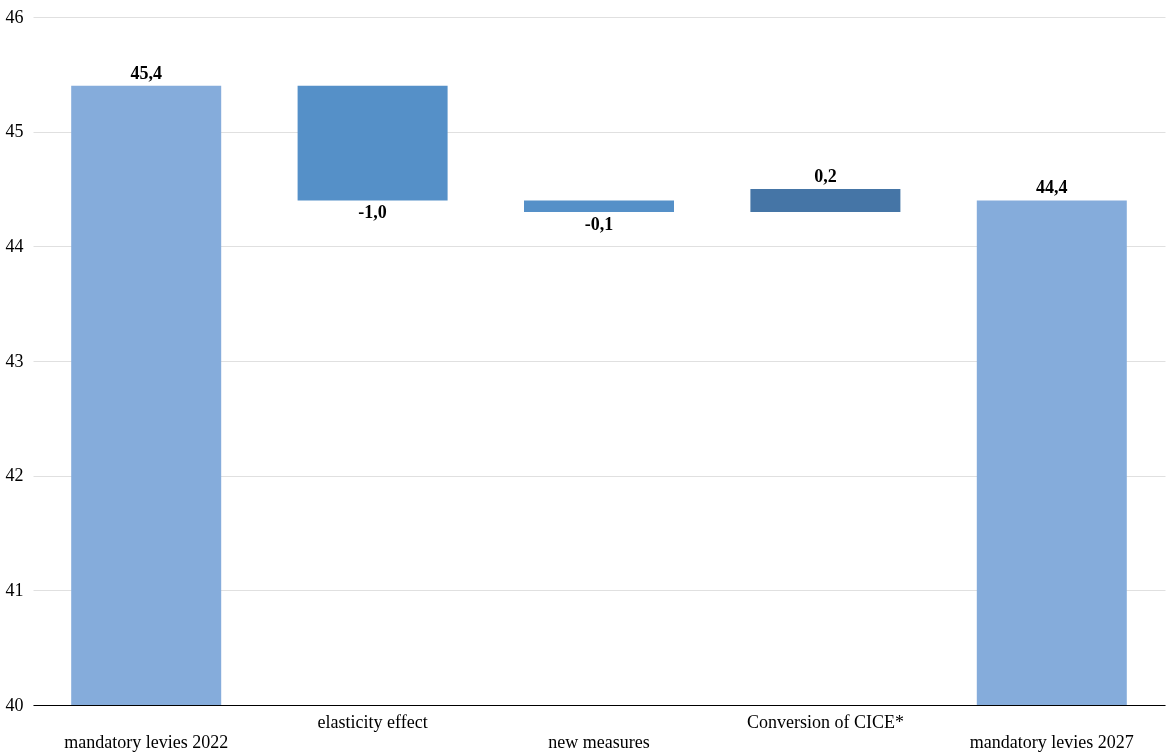 This screenshot has height=756, width=1175. What do you see at coordinates (146, 72) in the screenshot?
I see `data-label: 45,4` at bounding box center [146, 72].